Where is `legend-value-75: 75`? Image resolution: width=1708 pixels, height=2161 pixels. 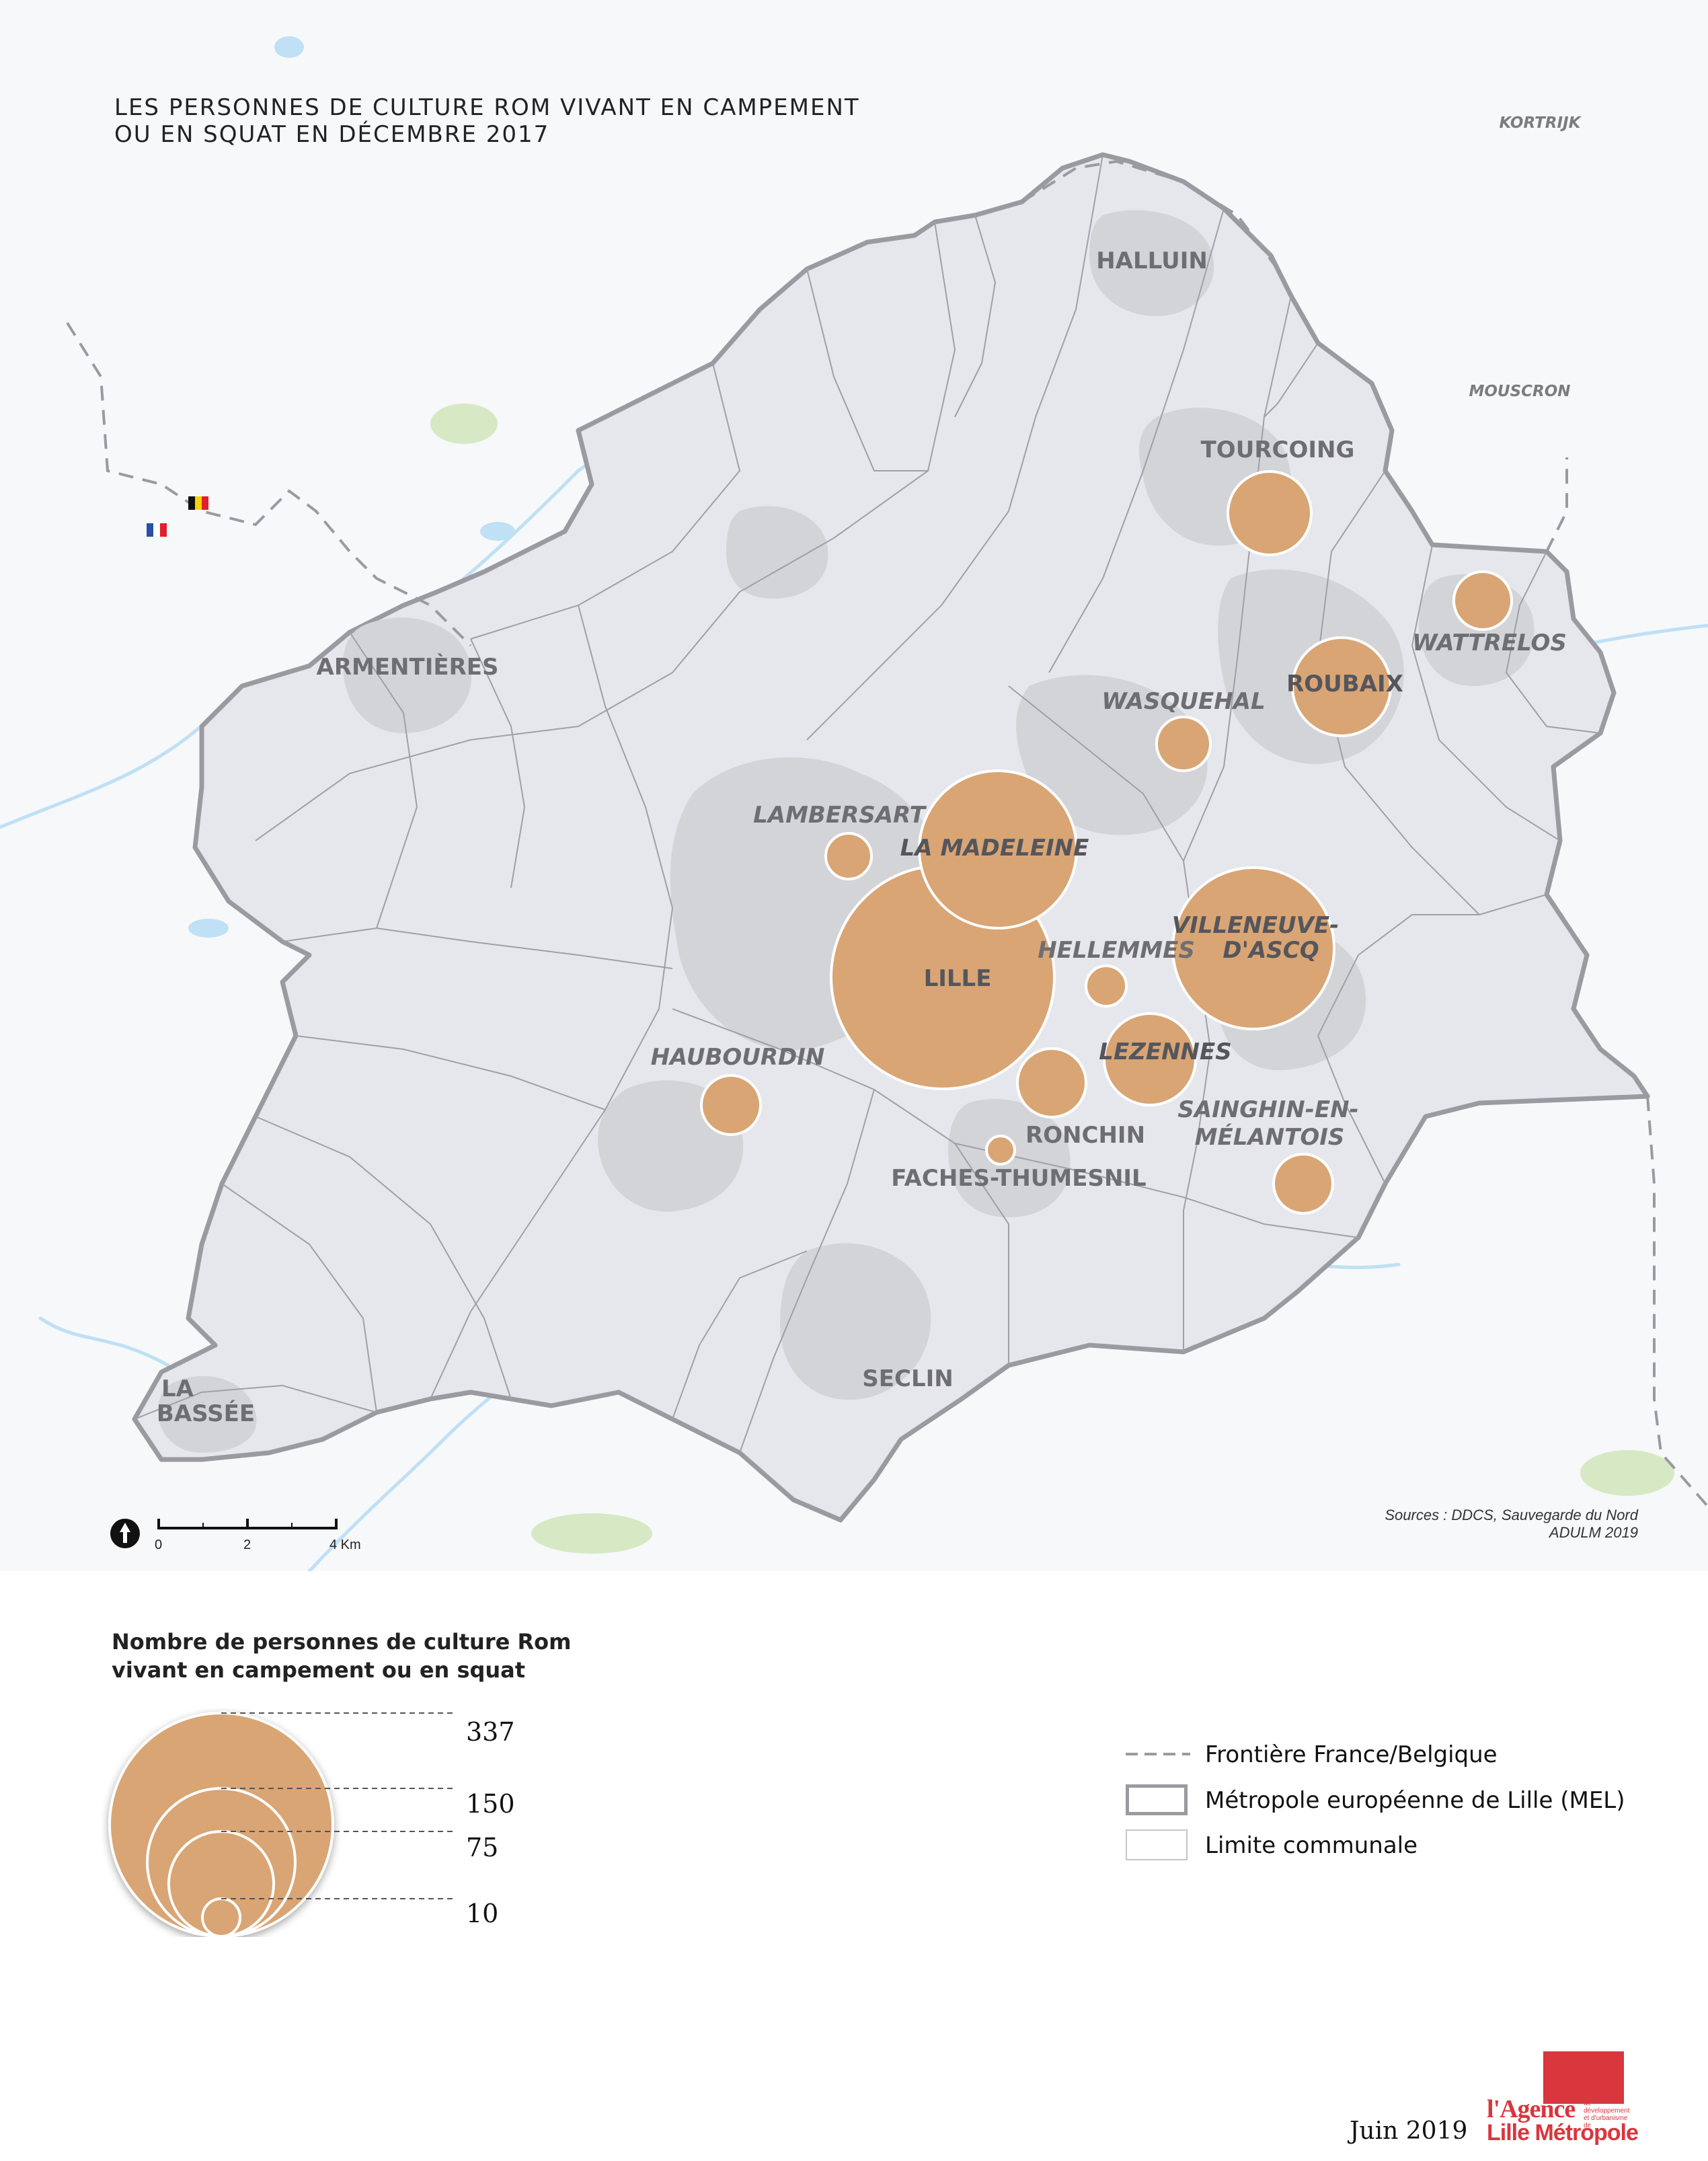 legend-value-75: 75 is located at coordinates (482, 1847).